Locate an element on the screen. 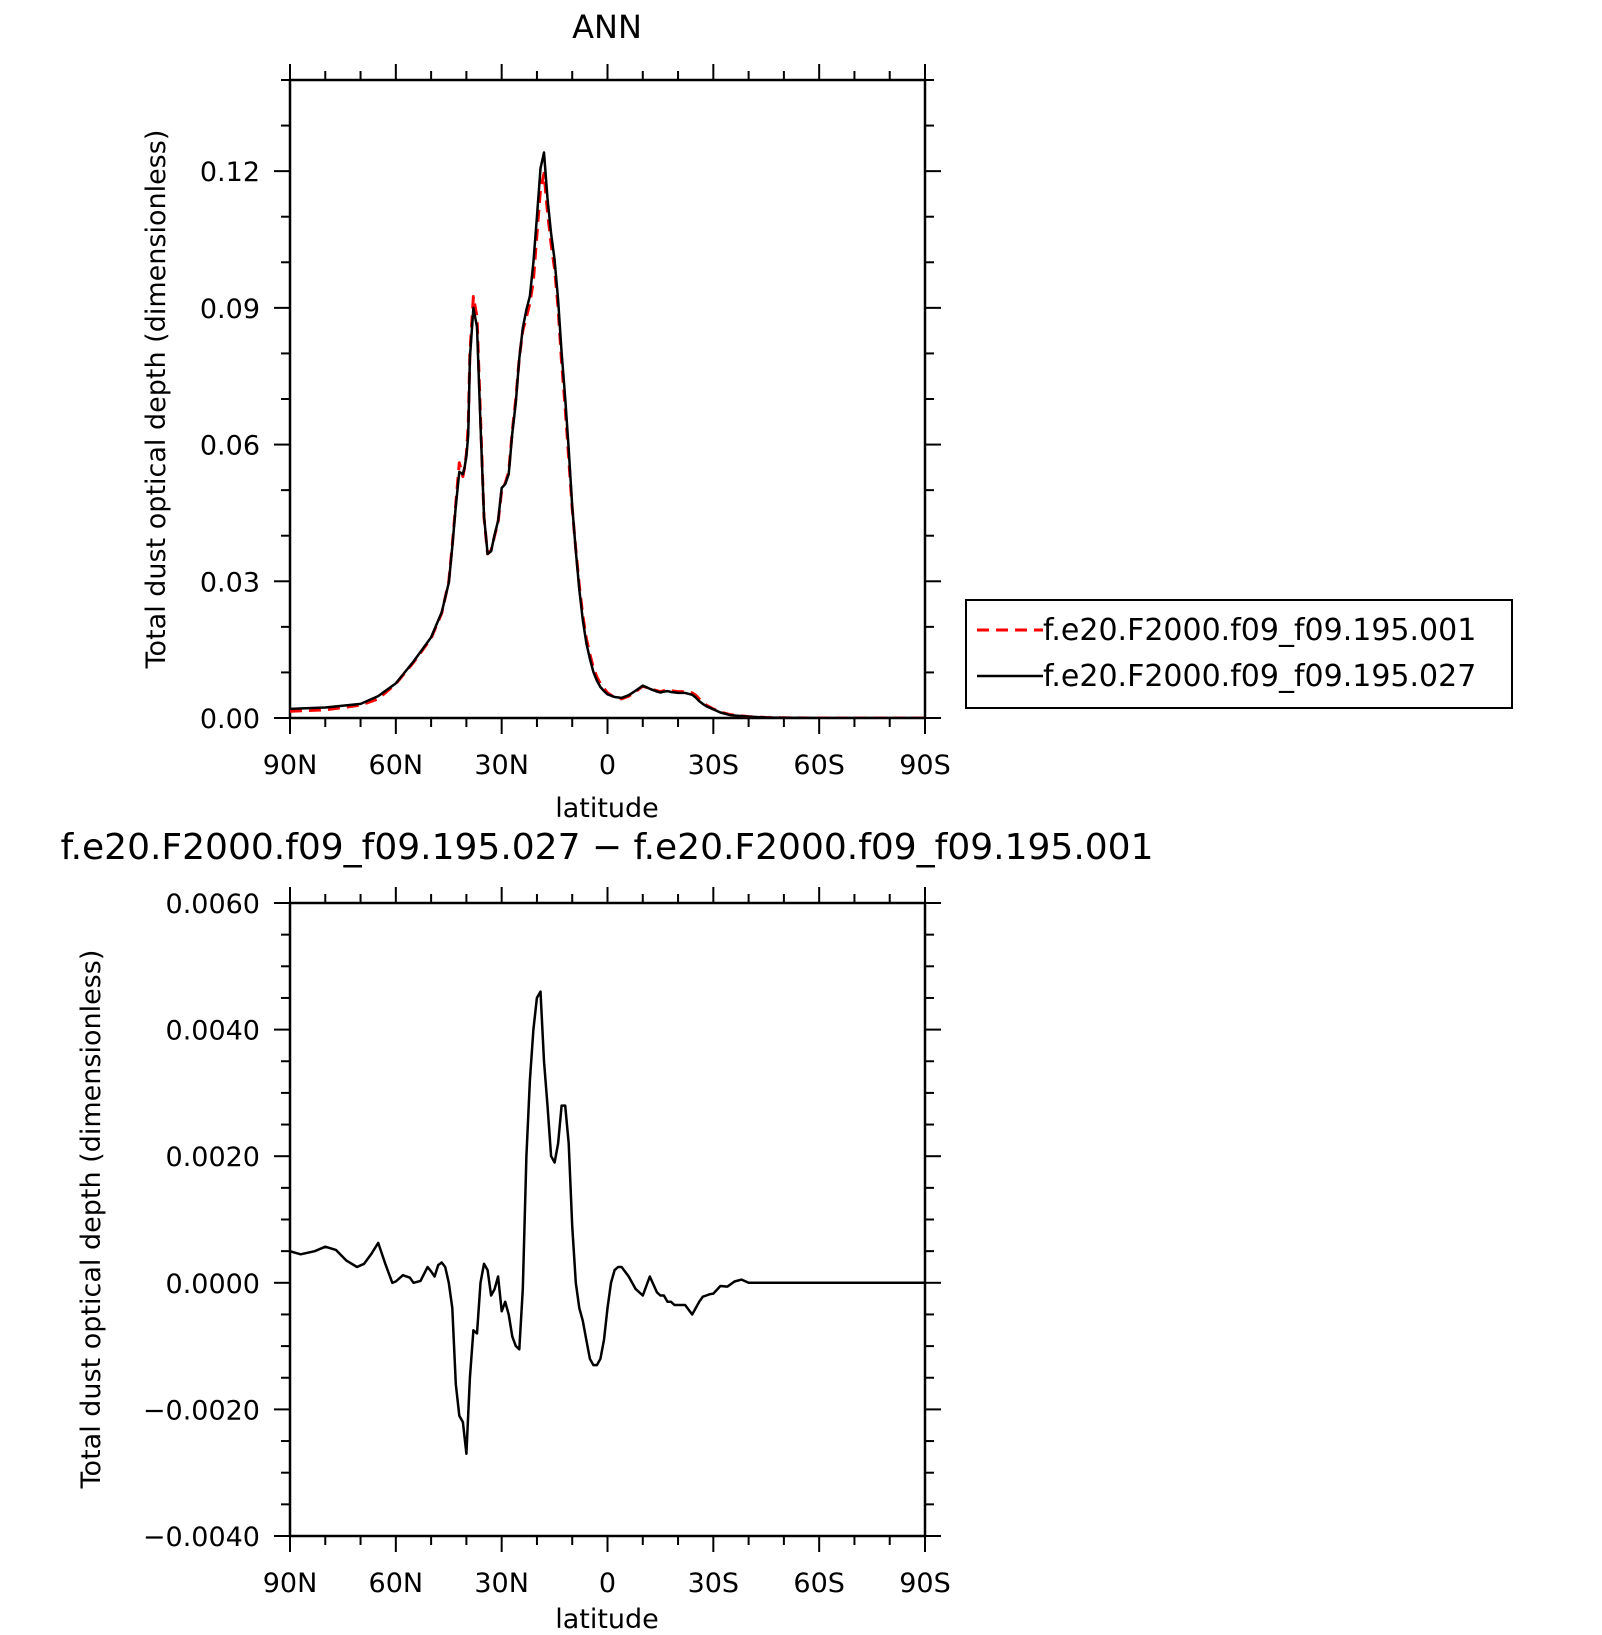 The height and width of the screenshot is (1635, 1602). y-tick-label: 0.12 is located at coordinates (230, 172).